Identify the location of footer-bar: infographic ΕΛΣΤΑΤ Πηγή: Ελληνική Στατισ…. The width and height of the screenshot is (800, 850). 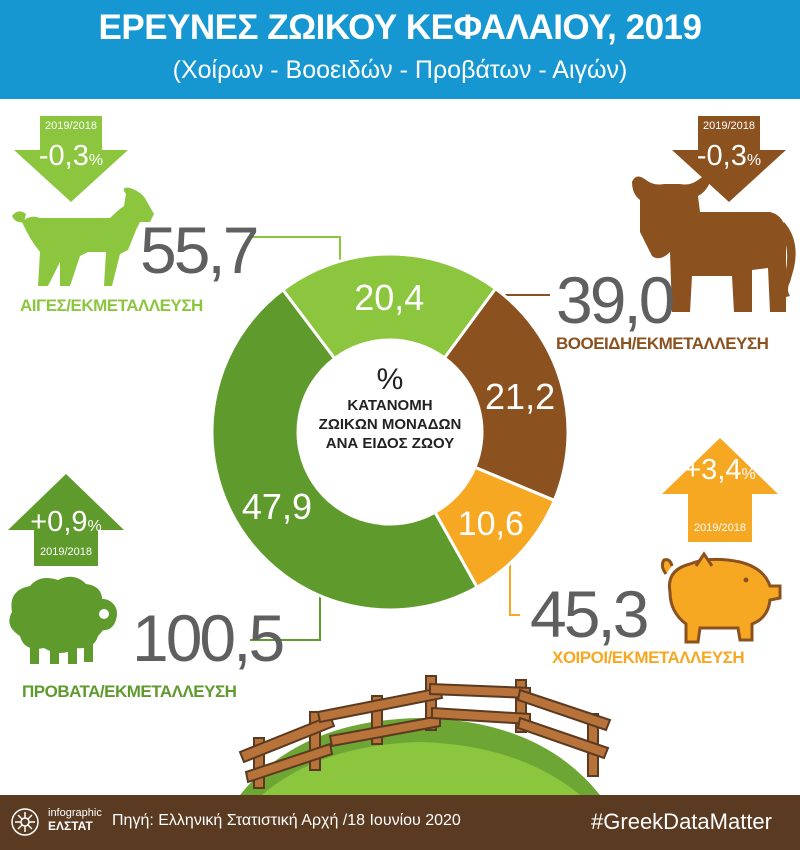
(400, 822).